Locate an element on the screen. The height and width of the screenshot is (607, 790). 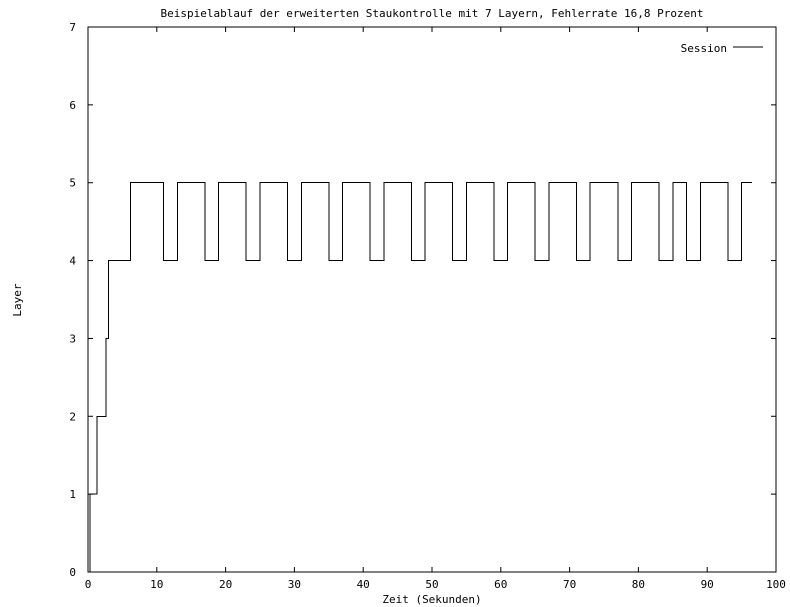
x-tick-label: 20 is located at coordinates (225, 584).